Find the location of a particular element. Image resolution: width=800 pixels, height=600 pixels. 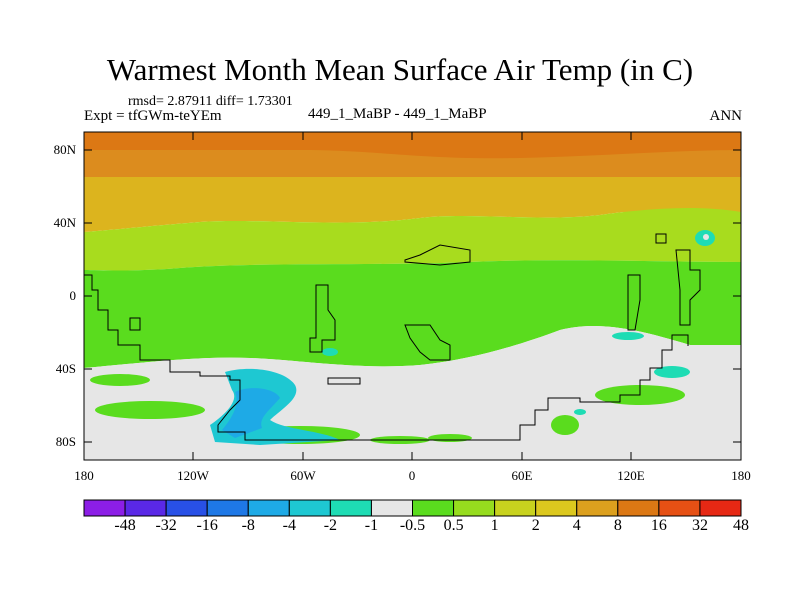

y-tick-label: 40N is located at coordinates (64, 222).